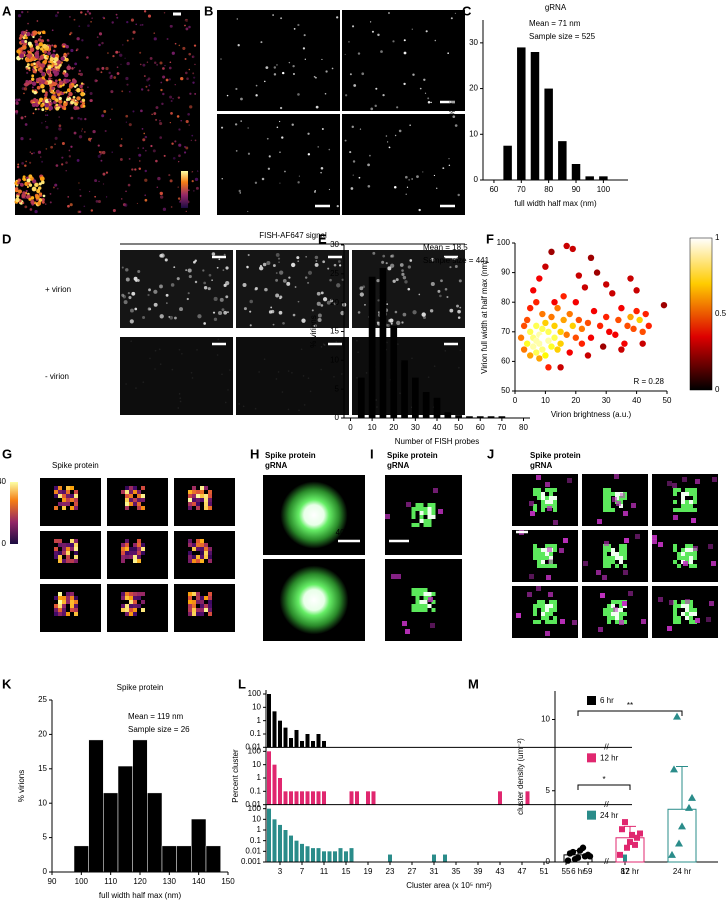 The height and width of the screenshot is (916, 727). I want to click on panel-letter: B, so click(208, 10).